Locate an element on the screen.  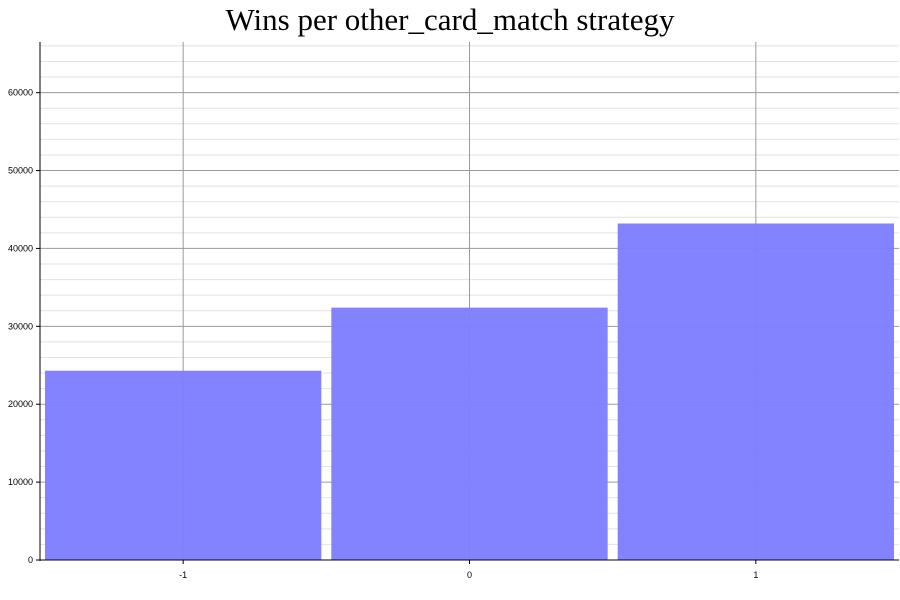
y-tick-label: 40000 is located at coordinates (20, 248).